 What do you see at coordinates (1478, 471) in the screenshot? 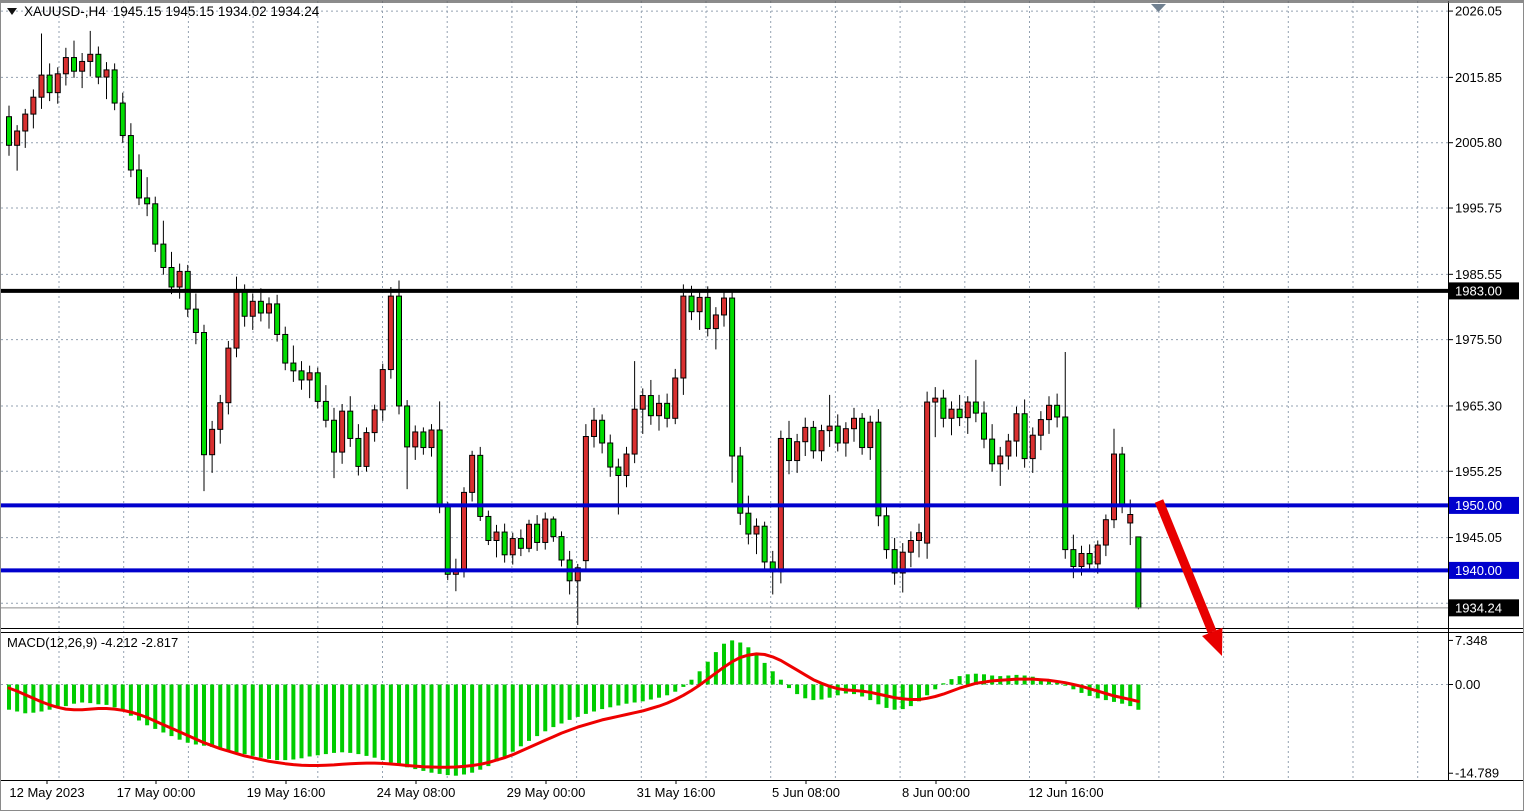
I see `price-axis-label: 1955.25` at bounding box center [1478, 471].